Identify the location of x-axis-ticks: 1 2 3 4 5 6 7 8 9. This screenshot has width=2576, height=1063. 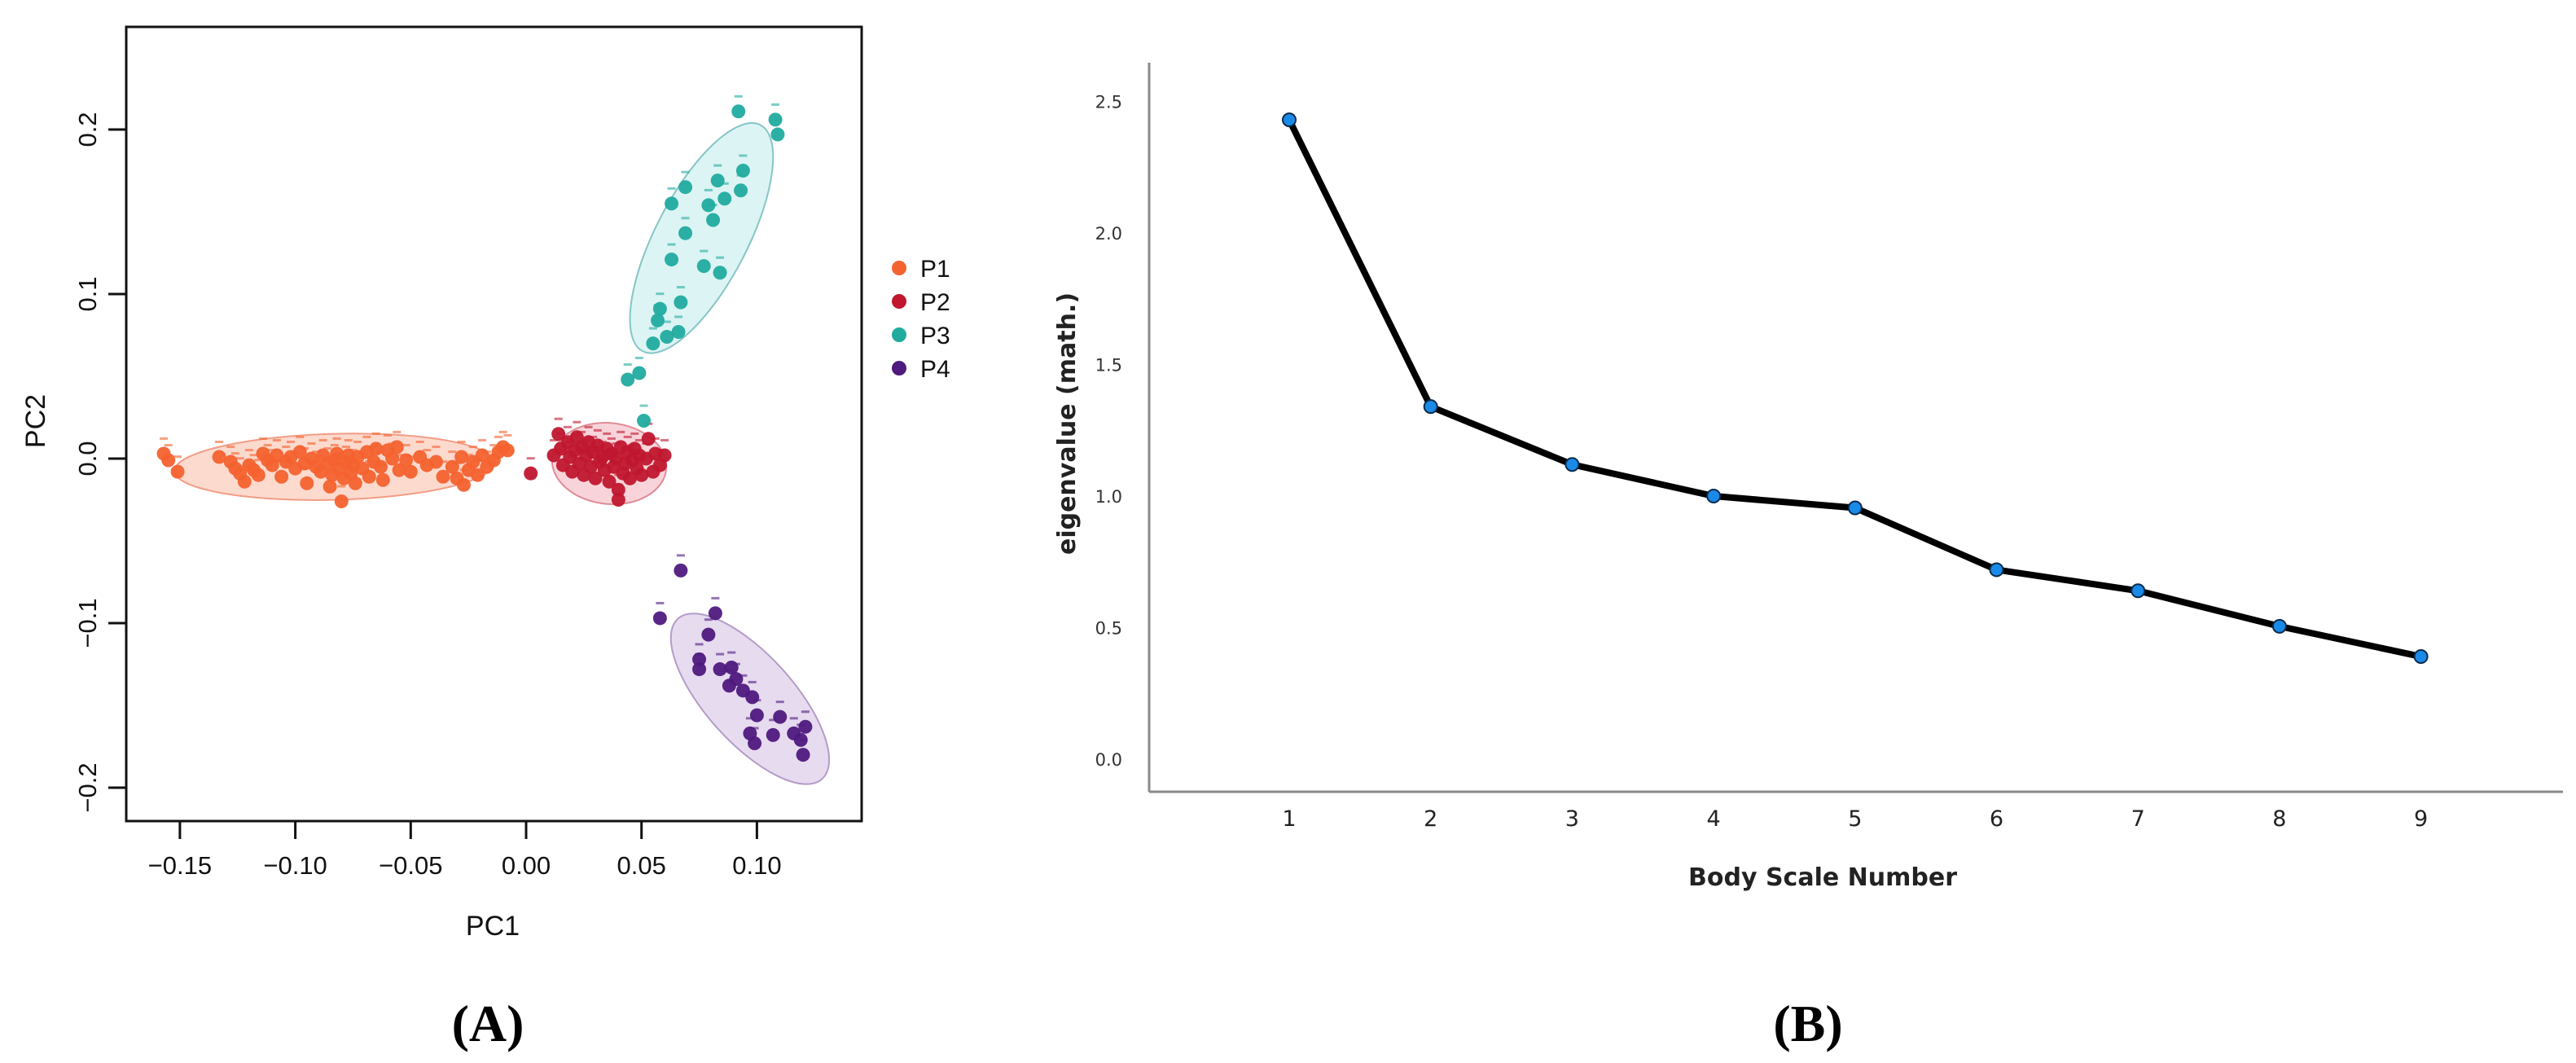
(1855, 819).